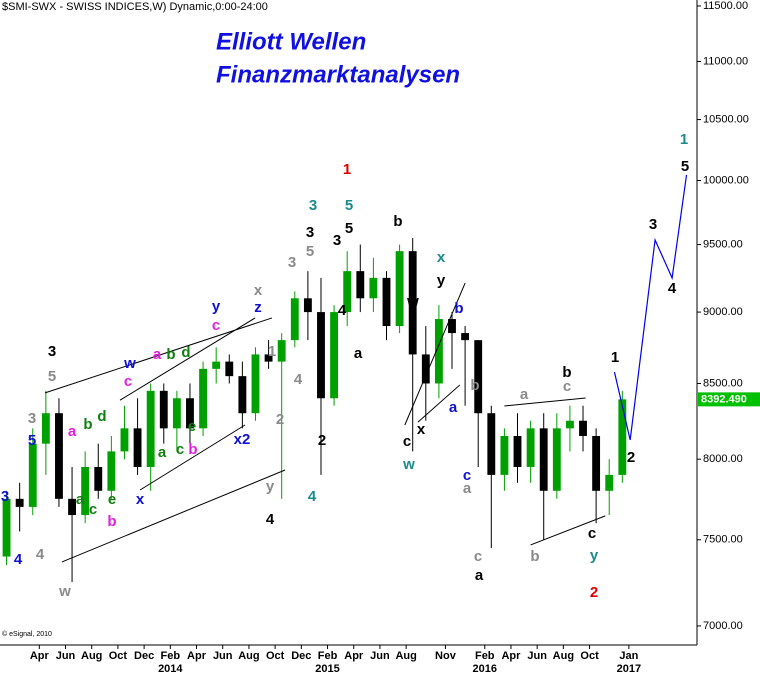  What do you see at coordinates (242, 439) in the screenshot?
I see `wave-label: x2` at bounding box center [242, 439].